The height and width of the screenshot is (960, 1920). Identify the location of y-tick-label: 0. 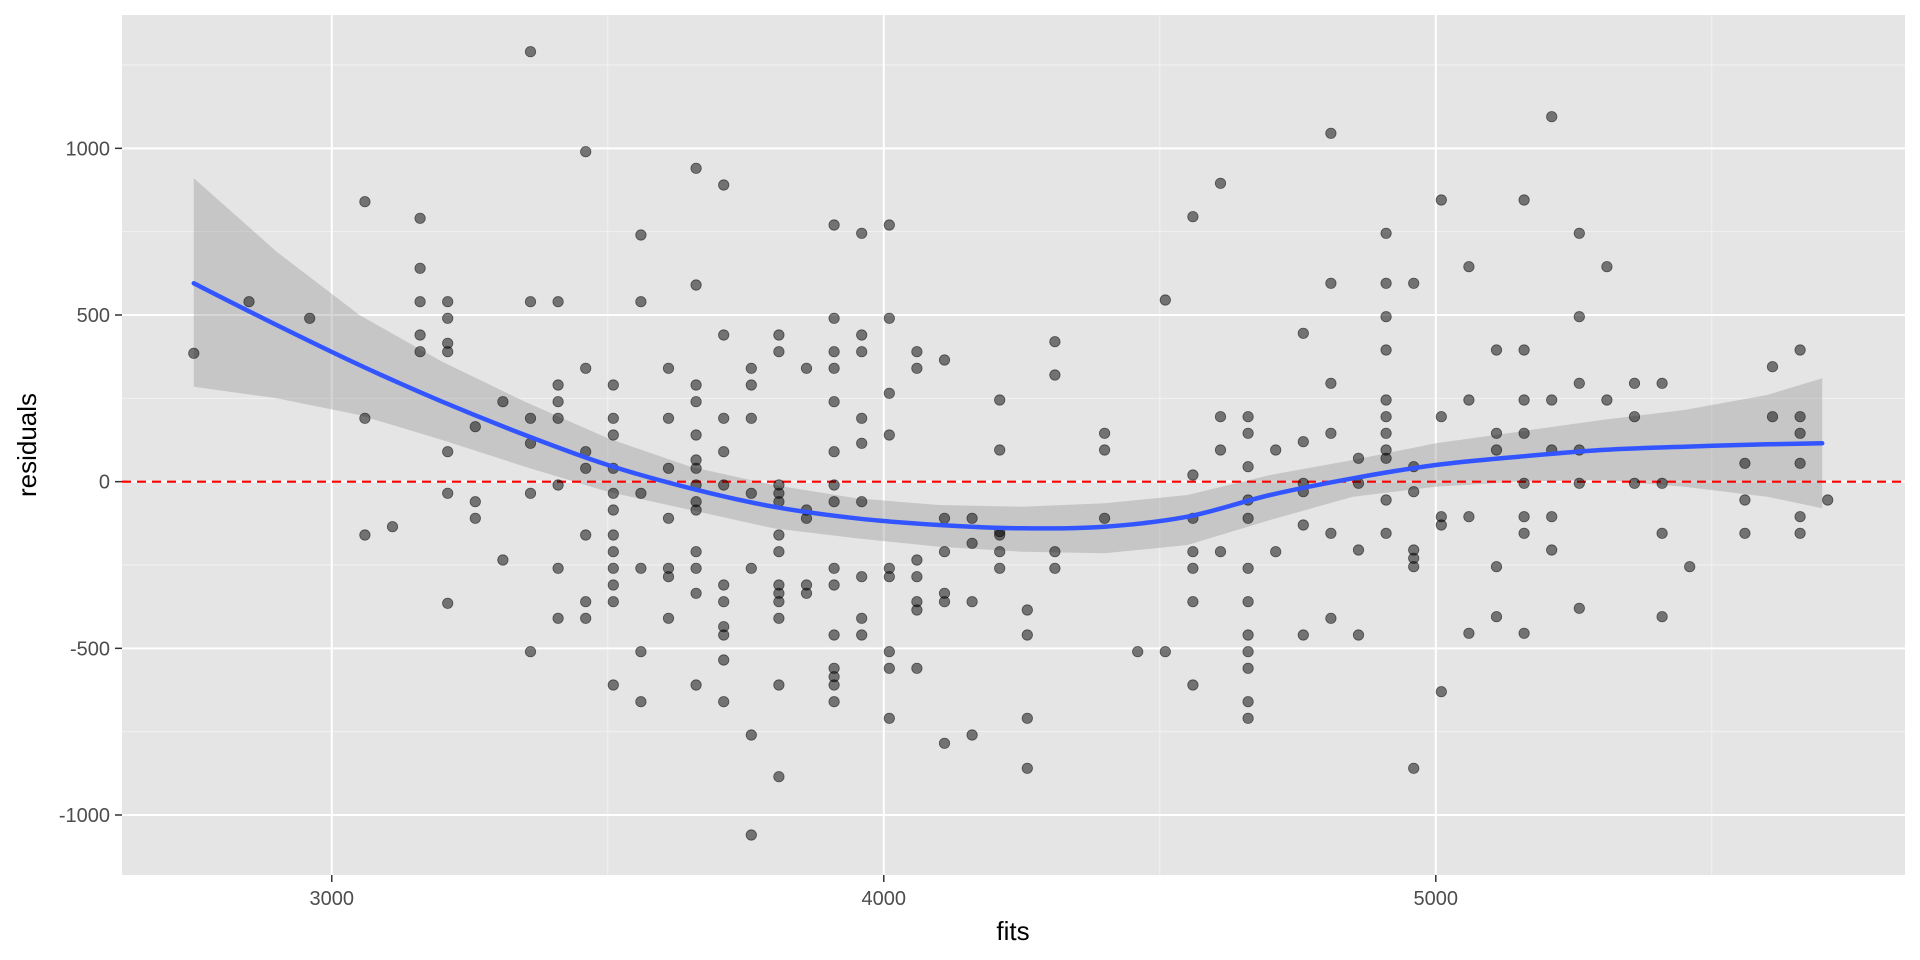
(104, 483).